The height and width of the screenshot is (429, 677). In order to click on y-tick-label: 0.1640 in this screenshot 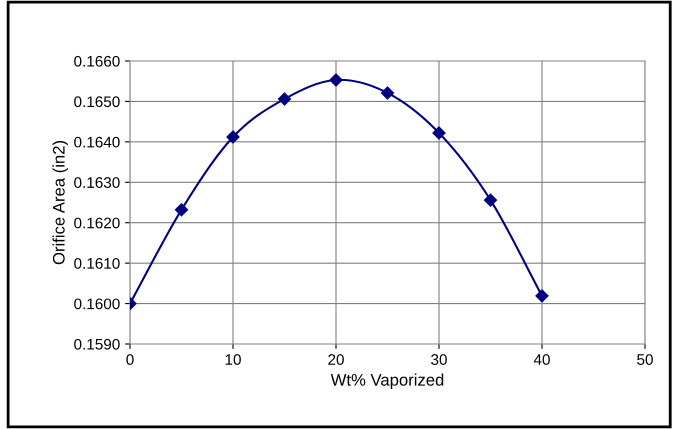, I will do `click(97, 142)`.